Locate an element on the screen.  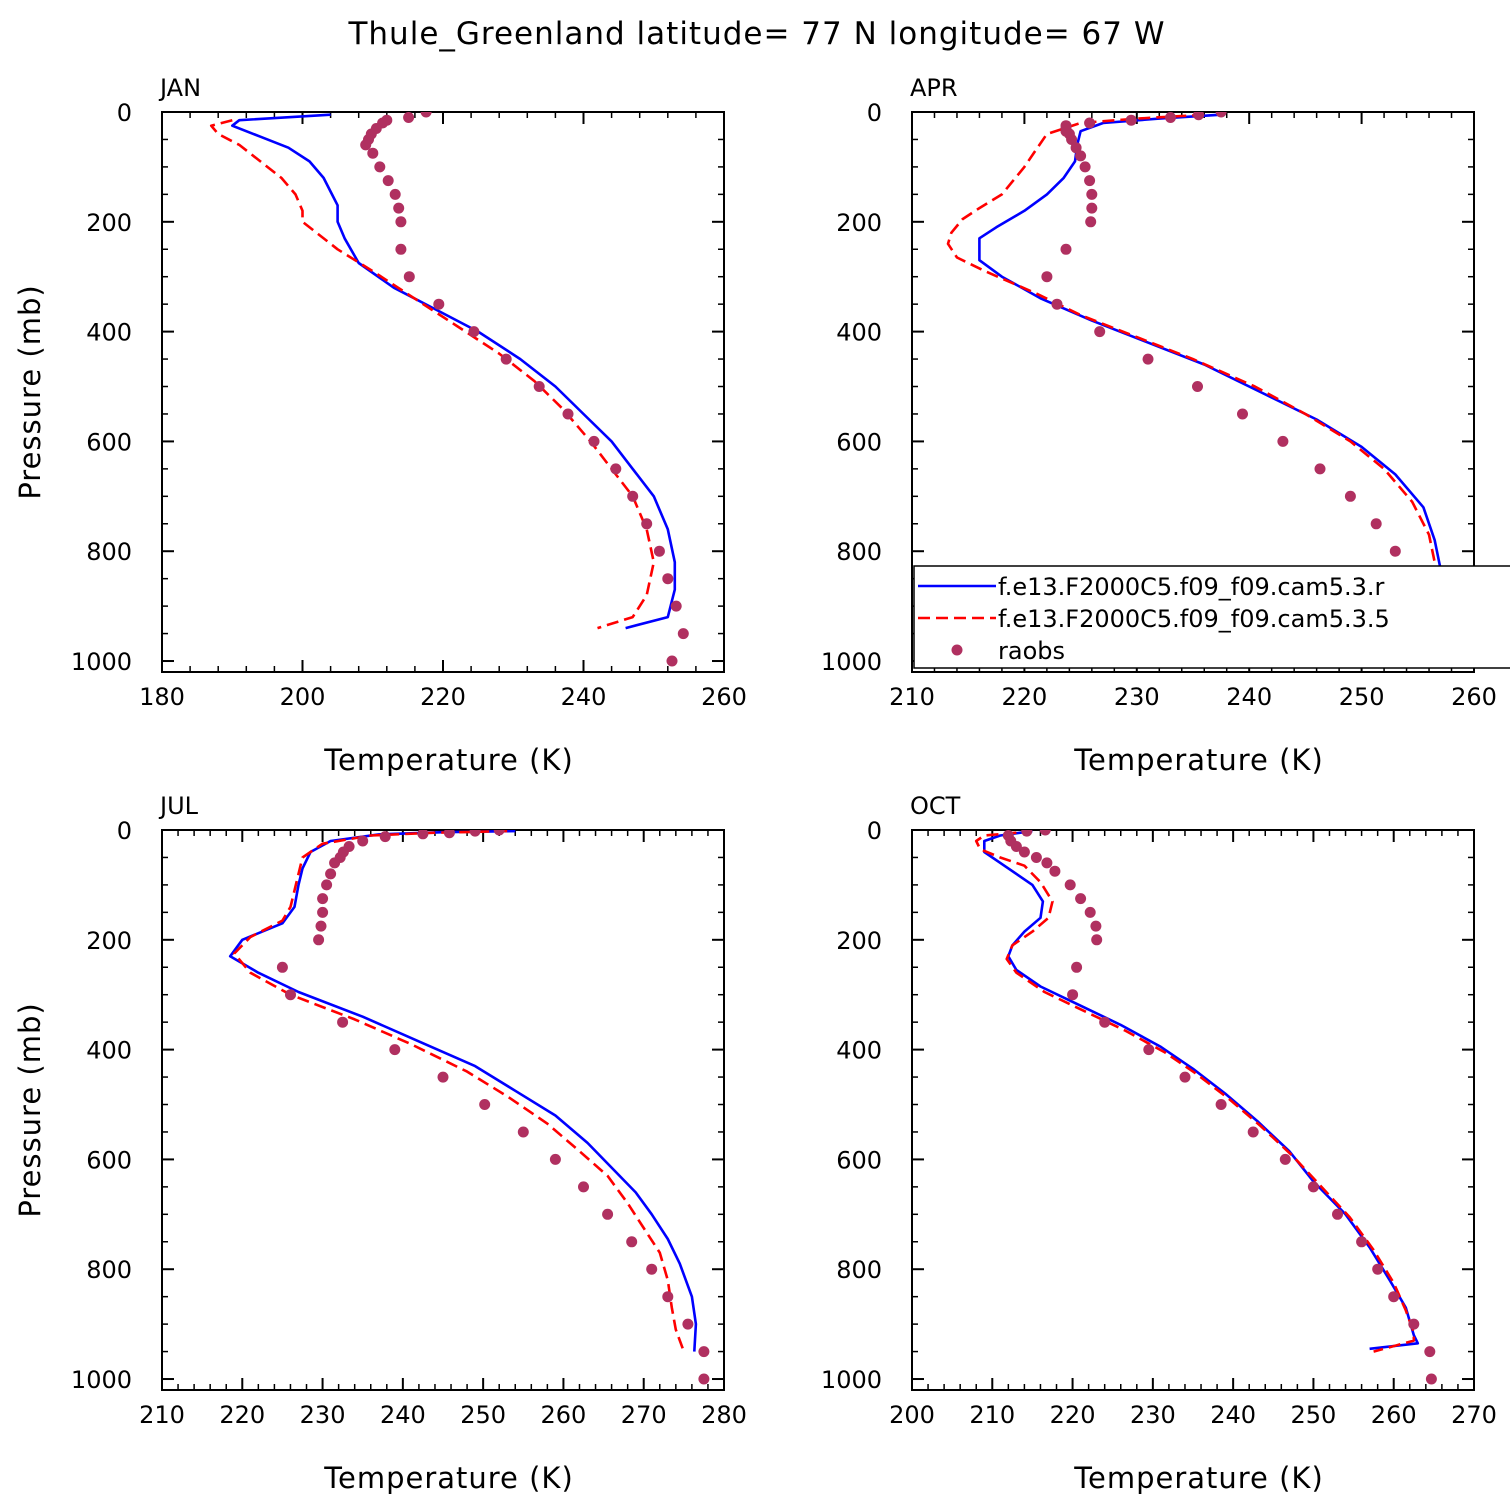
x-tick-label: 280 is located at coordinates (724, 1415).